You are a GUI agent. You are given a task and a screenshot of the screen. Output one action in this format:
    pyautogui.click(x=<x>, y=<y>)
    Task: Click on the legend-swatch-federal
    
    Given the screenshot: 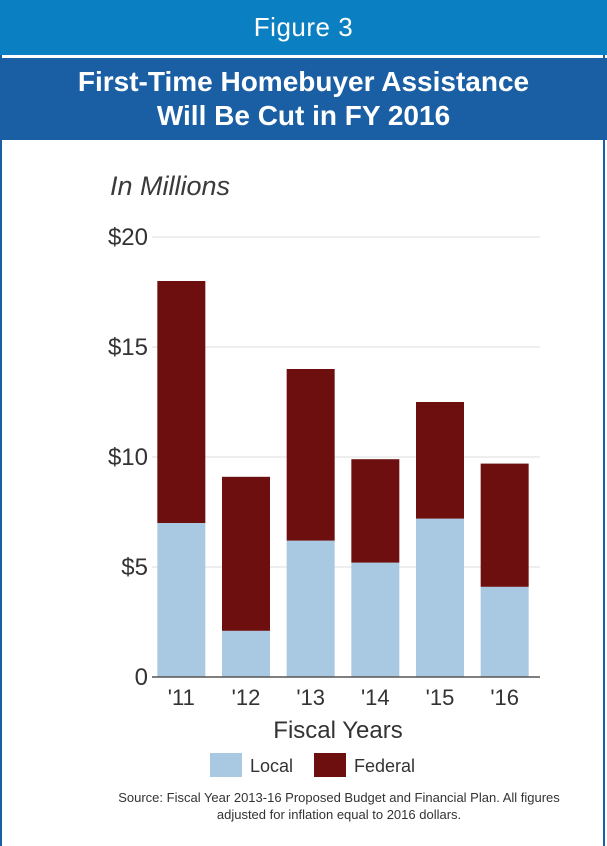 What is the action you would take?
    pyautogui.click(x=330, y=765)
    